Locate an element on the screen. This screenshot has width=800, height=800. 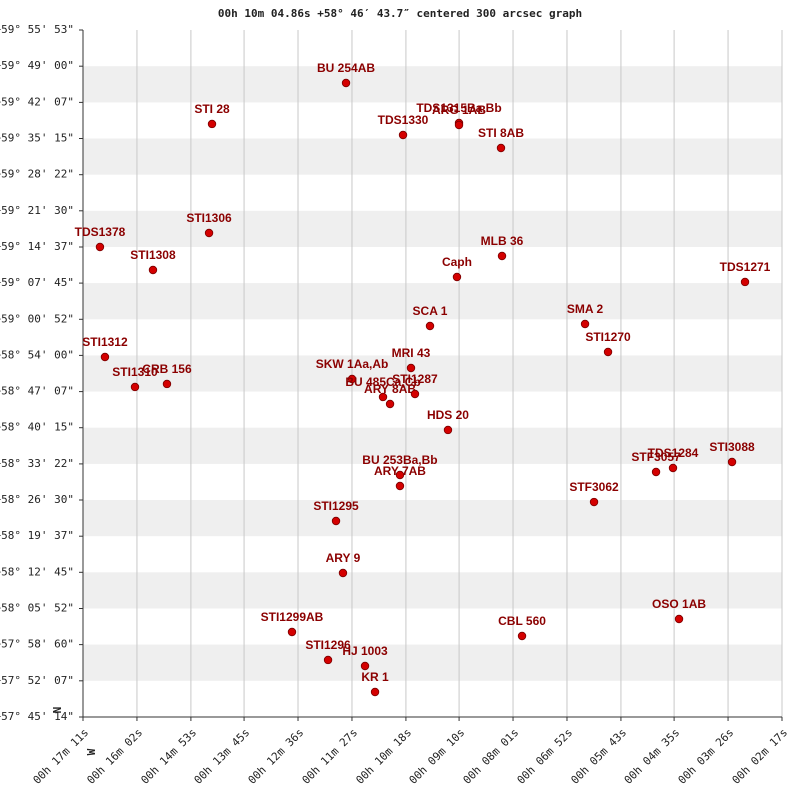
star-label: ARY 8AB is located at coordinates (390, 389).